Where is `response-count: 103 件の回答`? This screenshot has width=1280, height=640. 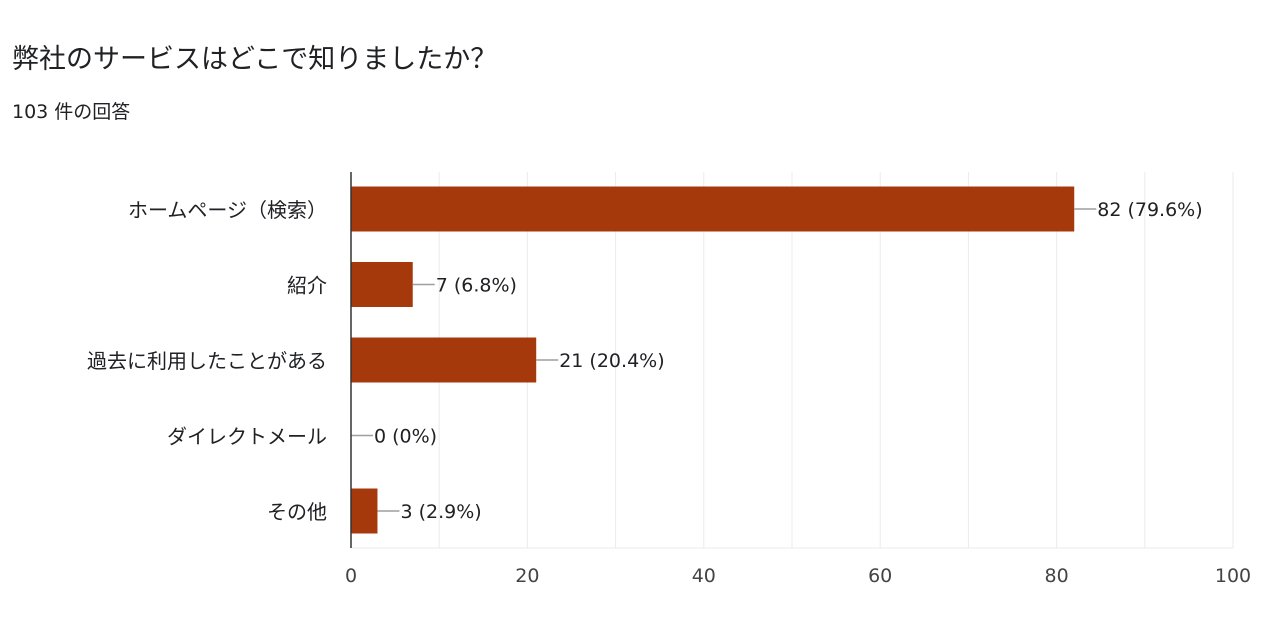
response-count: 103 件の回答 is located at coordinates (71, 112).